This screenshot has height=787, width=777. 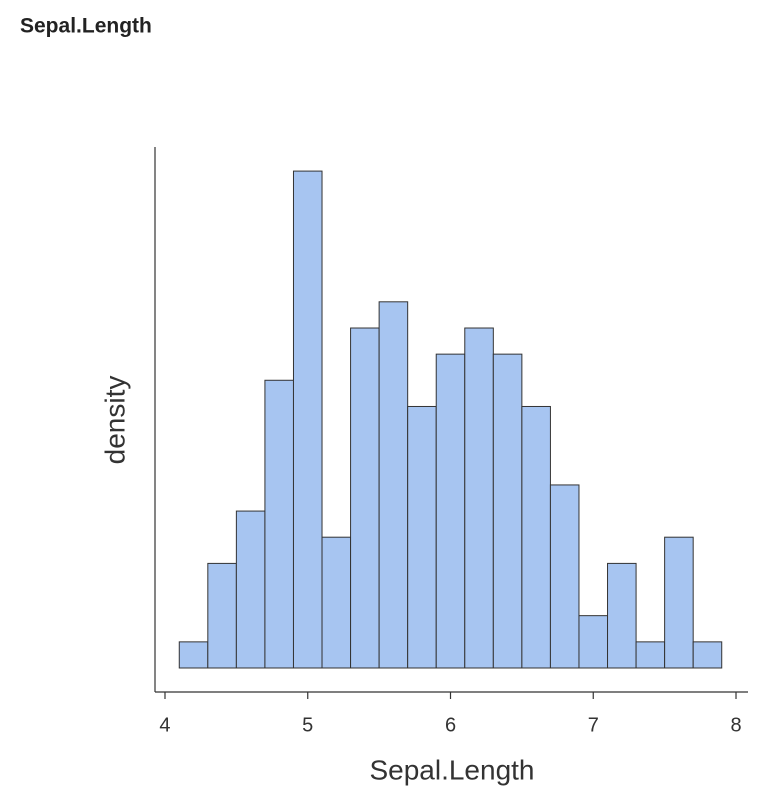 What do you see at coordinates (307, 725) in the screenshot?
I see `x-tick-label: 5` at bounding box center [307, 725].